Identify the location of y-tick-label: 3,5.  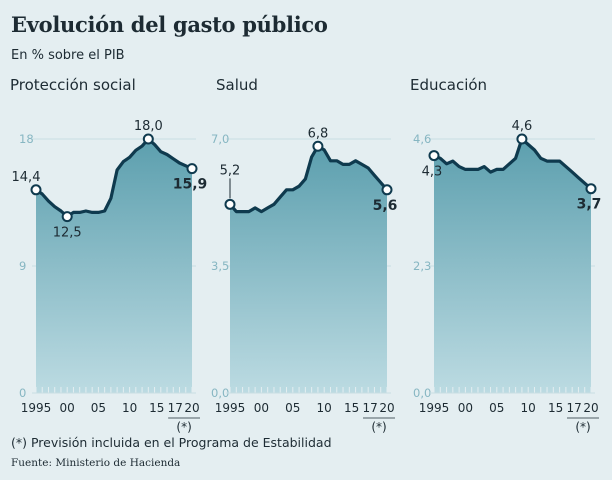
(220, 266).